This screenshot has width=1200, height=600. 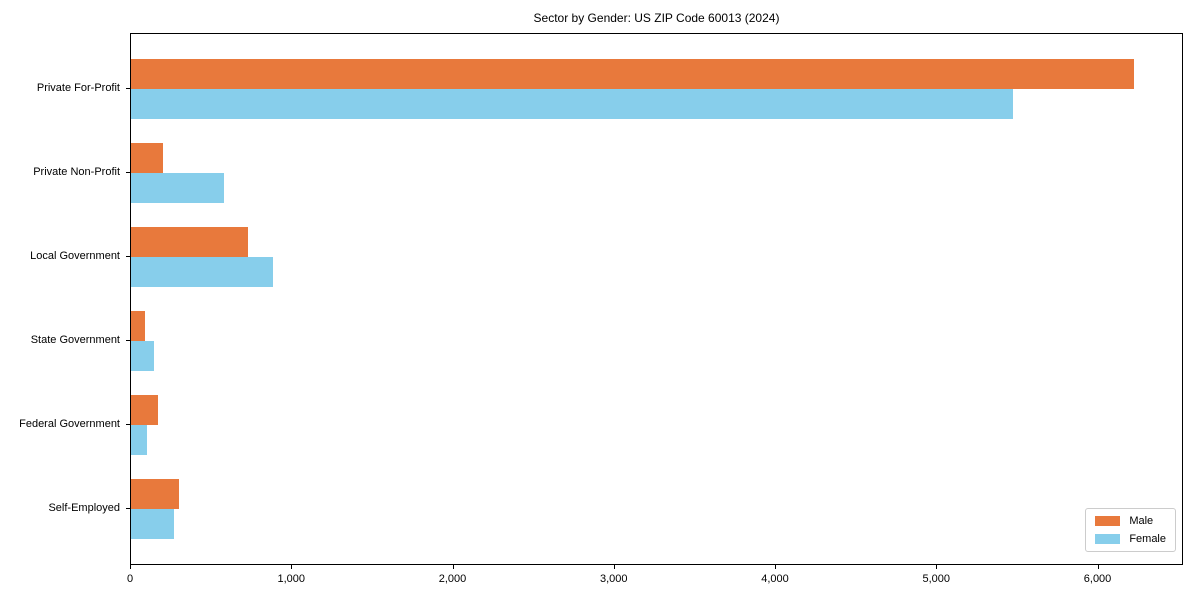 What do you see at coordinates (76, 172) in the screenshot?
I see `y-category-label: Private Non-Profit` at bounding box center [76, 172].